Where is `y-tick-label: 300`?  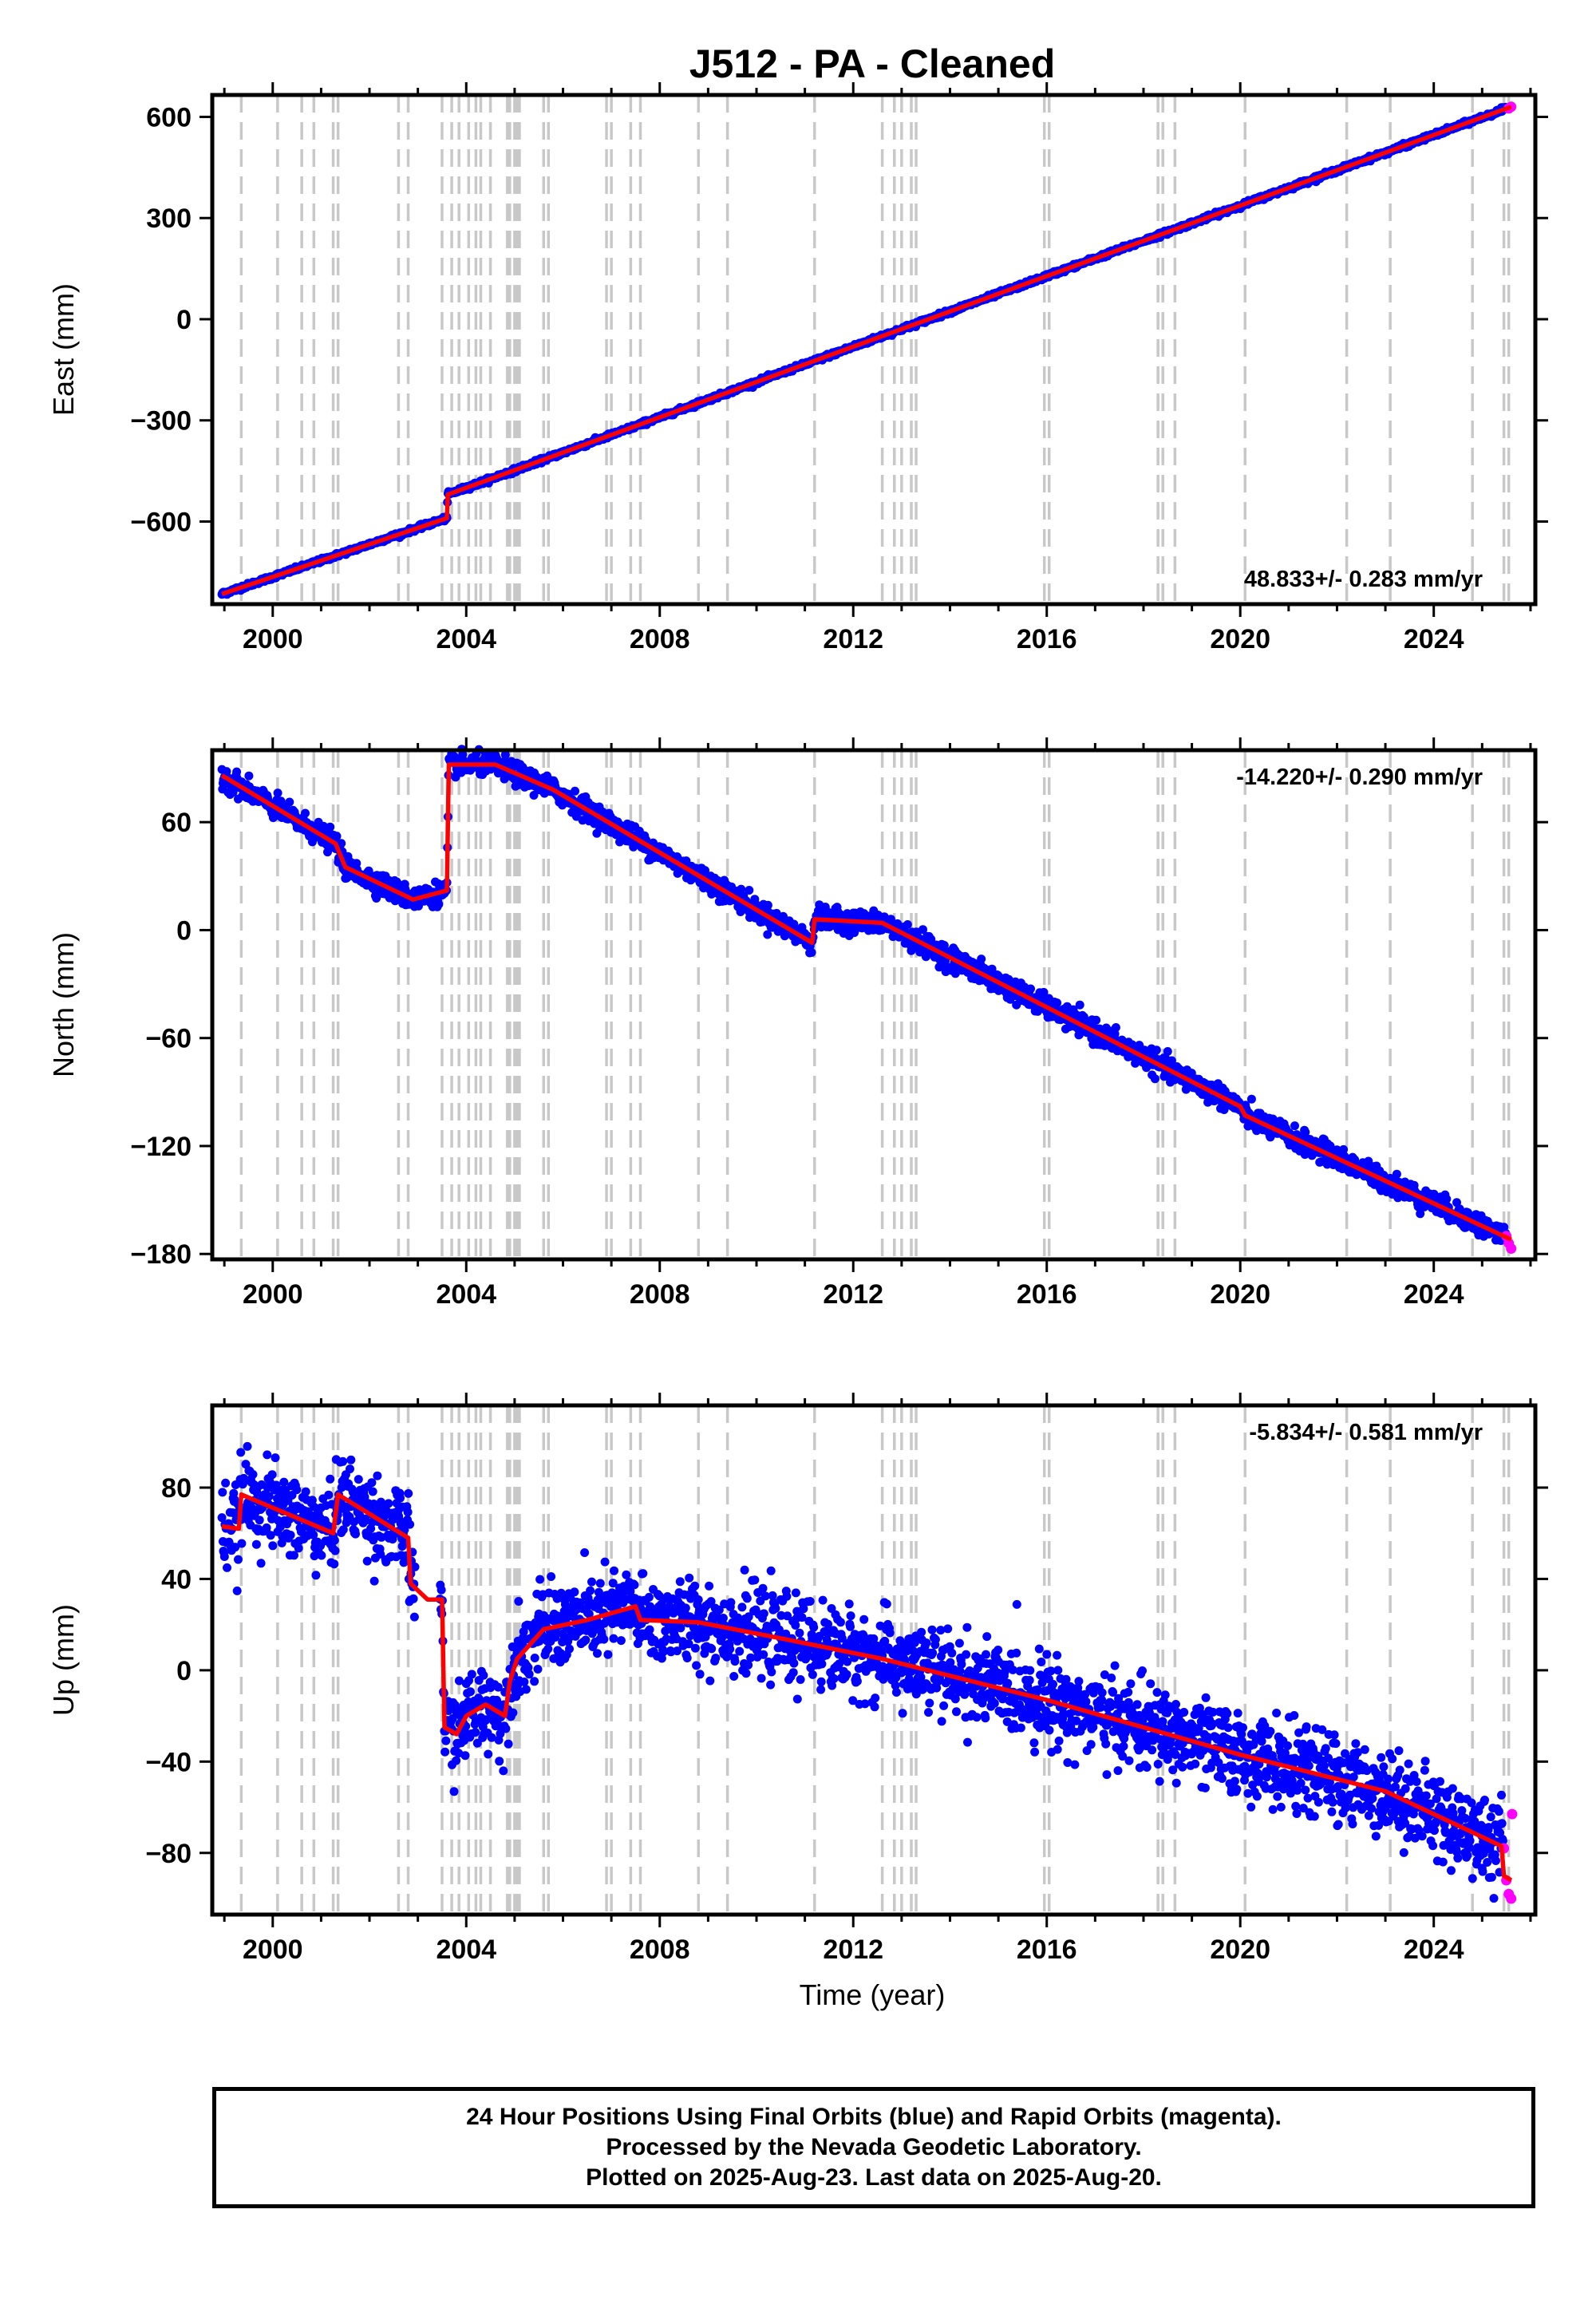
y-tick-label: 300 is located at coordinates (169, 219).